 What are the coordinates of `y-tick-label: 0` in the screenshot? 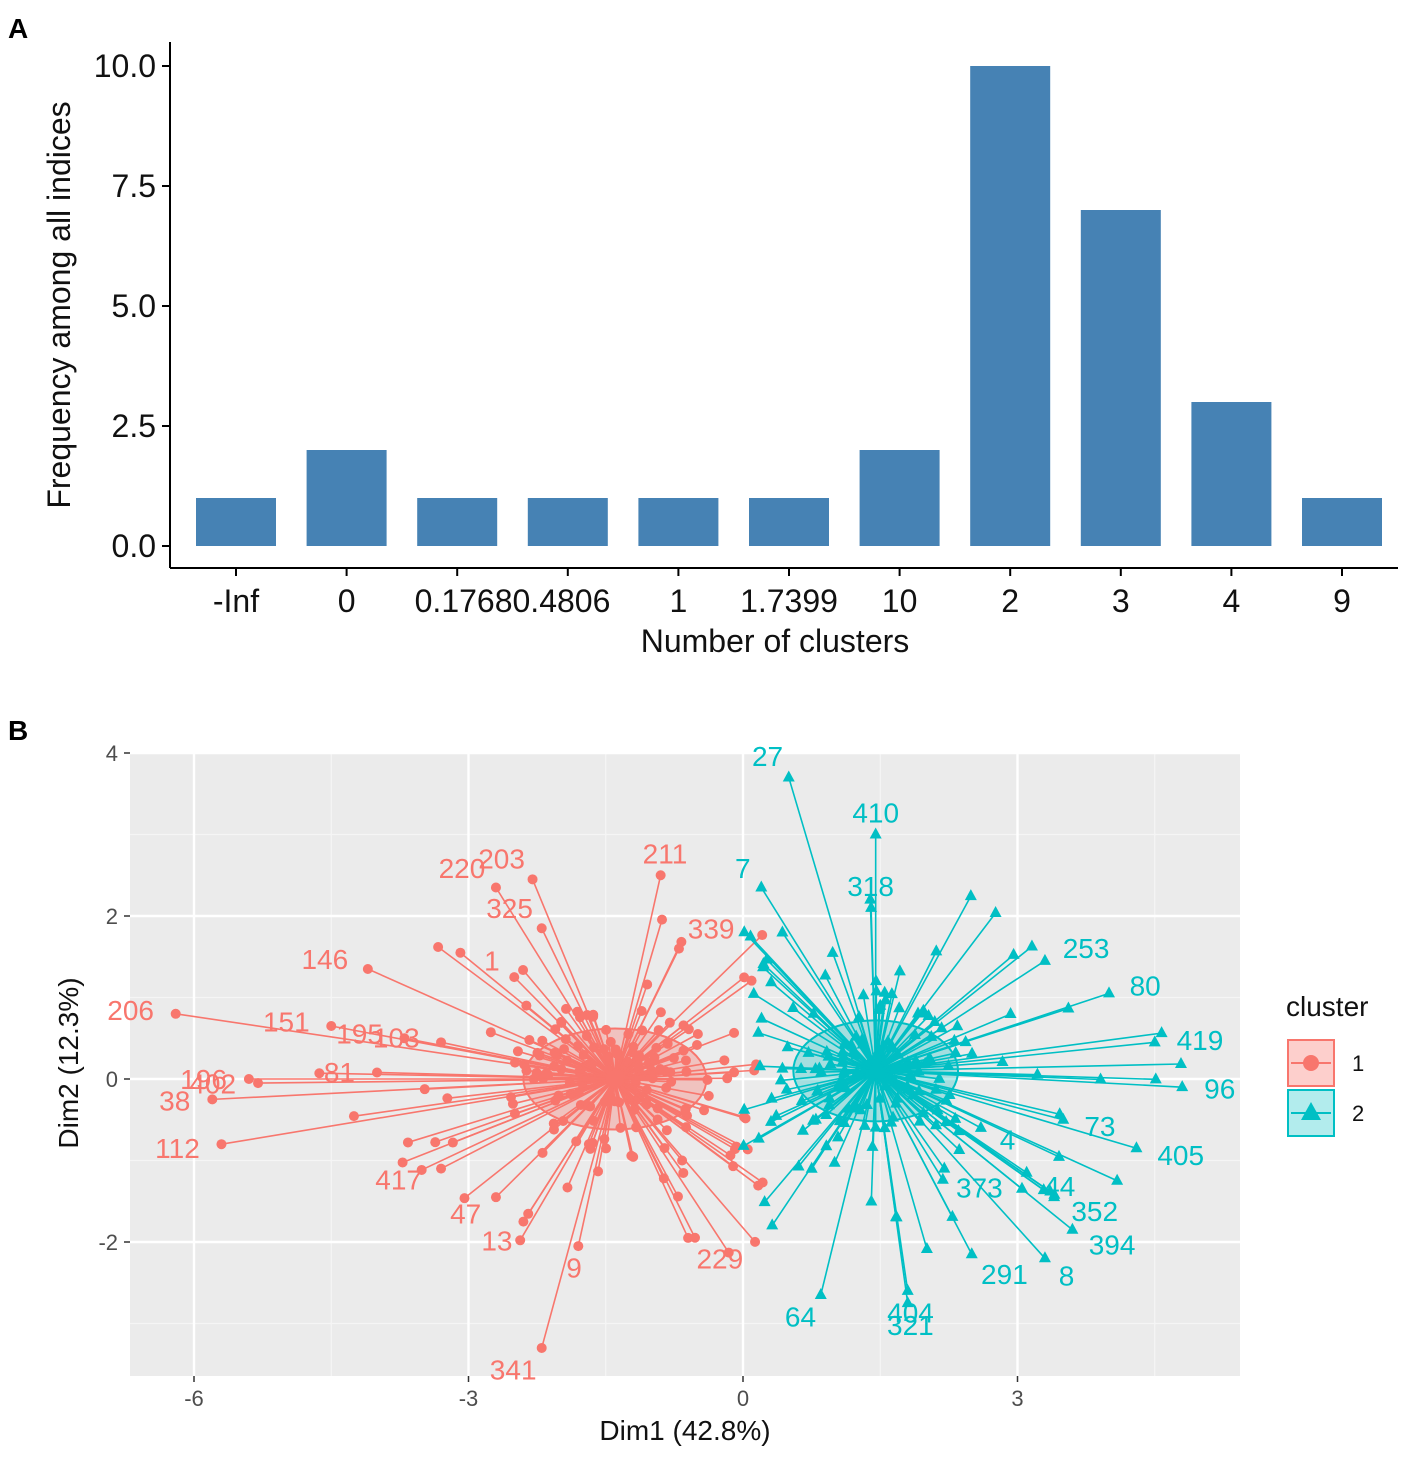 It's located at (112, 1079).